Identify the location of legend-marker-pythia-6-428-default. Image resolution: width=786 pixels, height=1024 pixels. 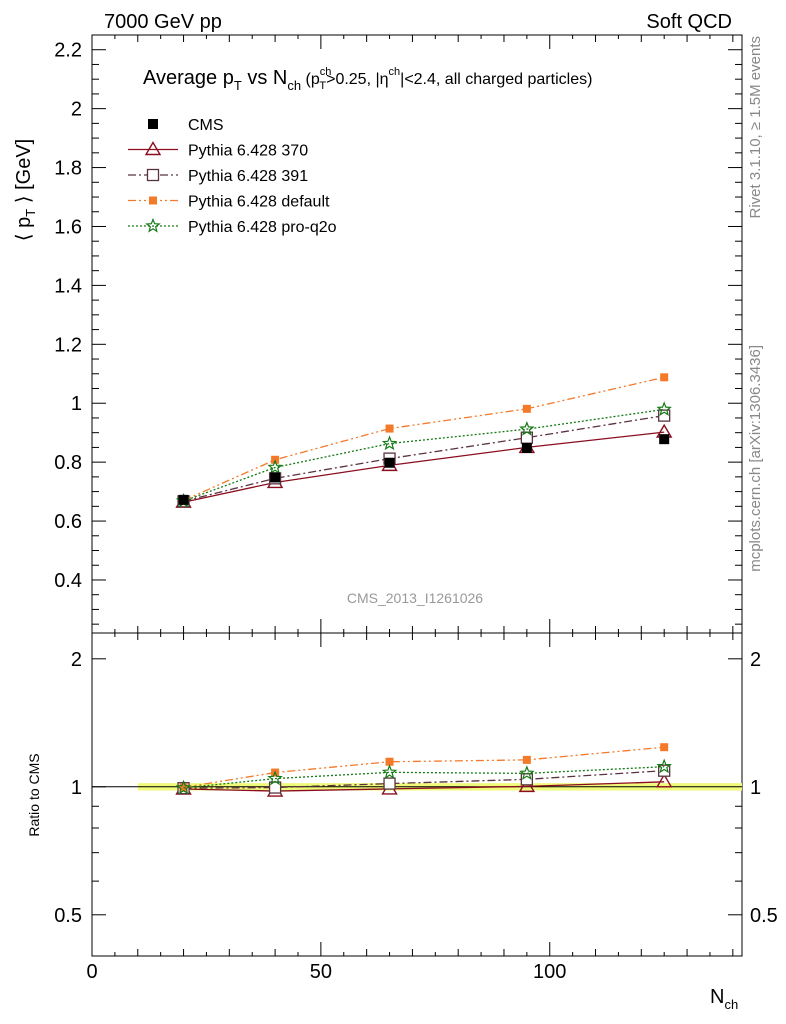
(153, 200).